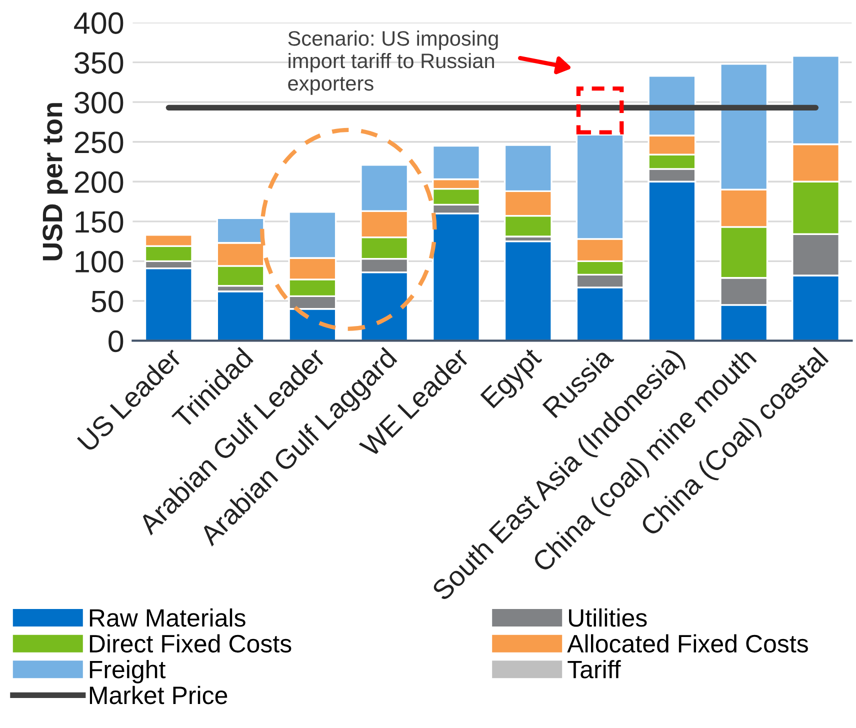 The height and width of the screenshot is (728, 856). I want to click on legend-label: Market Price, so click(159, 695).